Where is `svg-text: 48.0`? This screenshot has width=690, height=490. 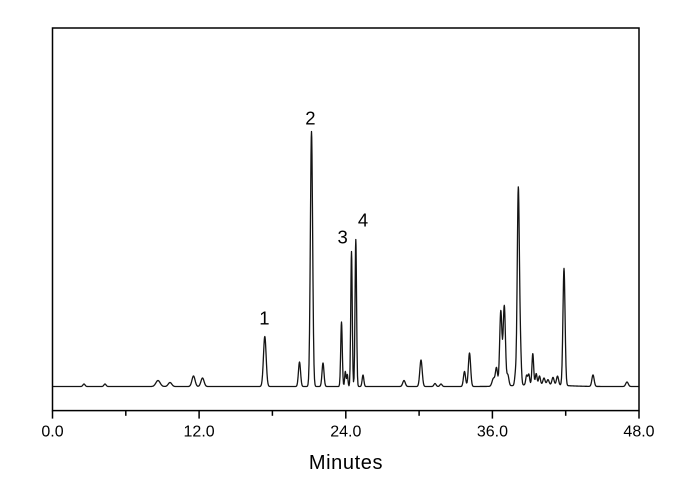
svg-text: 48.0 is located at coordinates (638, 432).